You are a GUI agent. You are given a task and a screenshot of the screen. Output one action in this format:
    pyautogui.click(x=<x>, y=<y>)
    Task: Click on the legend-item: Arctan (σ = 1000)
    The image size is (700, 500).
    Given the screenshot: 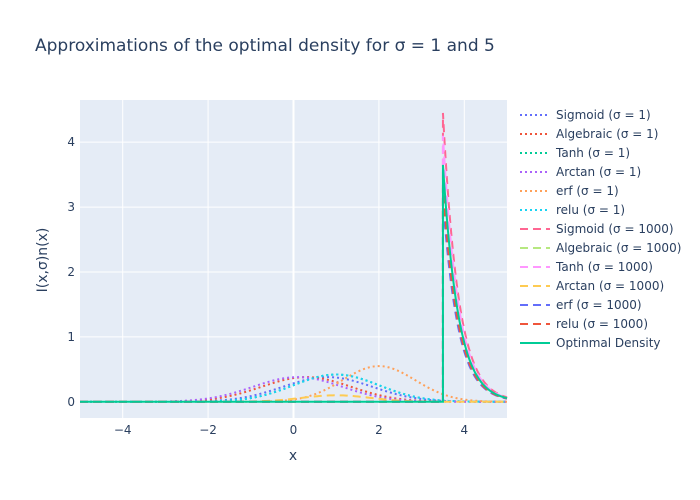 What is the action you would take?
    pyautogui.click(x=592, y=286)
    